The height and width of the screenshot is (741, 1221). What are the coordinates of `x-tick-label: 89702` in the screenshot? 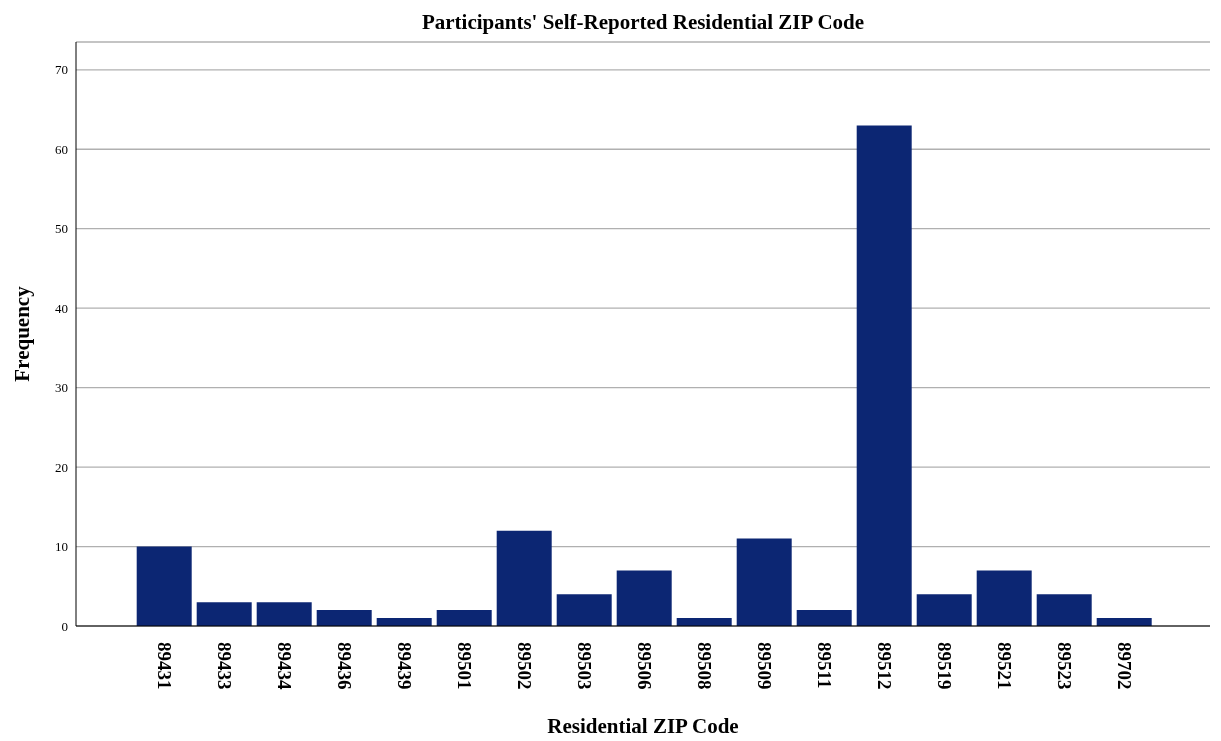 It's located at (1124, 666).